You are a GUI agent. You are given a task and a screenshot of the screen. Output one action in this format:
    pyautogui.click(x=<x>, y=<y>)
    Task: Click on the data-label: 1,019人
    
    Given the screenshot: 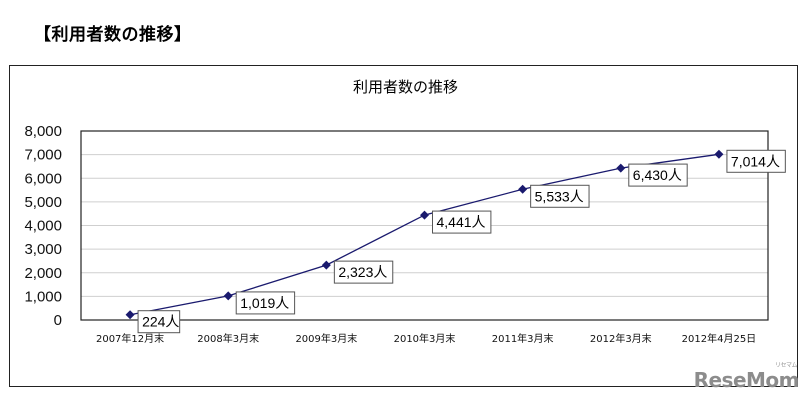 What is the action you would take?
    pyautogui.click(x=264, y=303)
    